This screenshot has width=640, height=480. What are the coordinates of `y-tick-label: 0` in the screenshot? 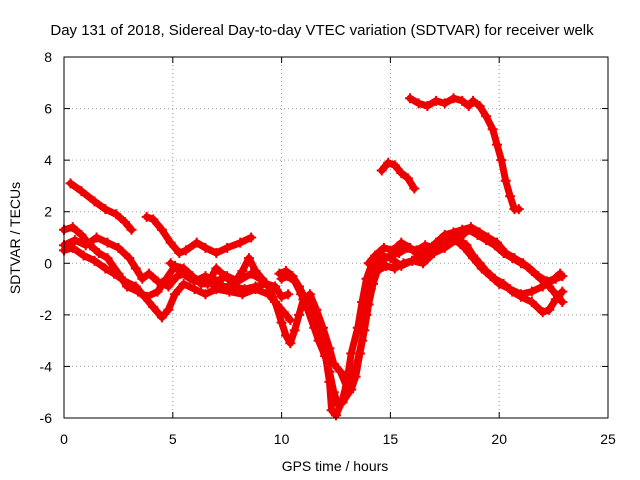 It's located at (48, 263).